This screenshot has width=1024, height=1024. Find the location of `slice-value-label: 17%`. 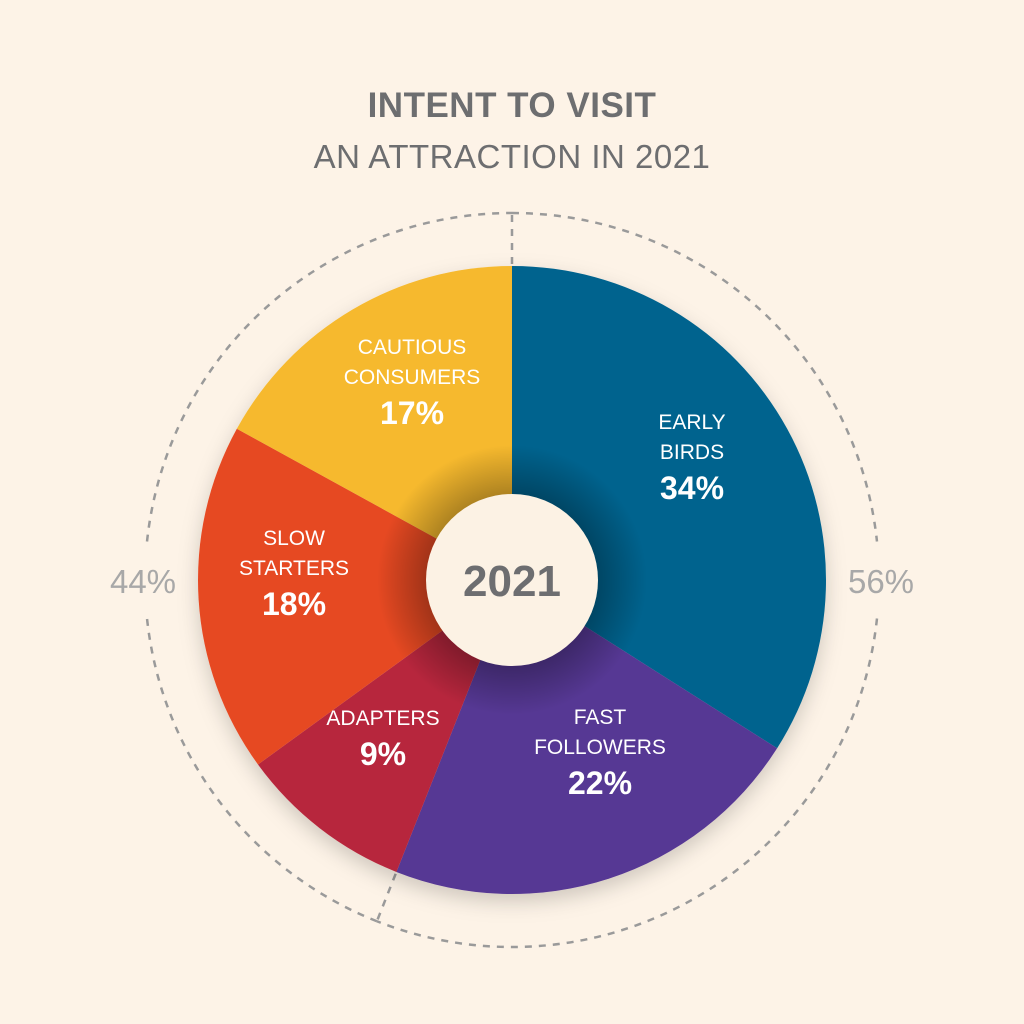

slice-value-label: 17% is located at coordinates (412, 413).